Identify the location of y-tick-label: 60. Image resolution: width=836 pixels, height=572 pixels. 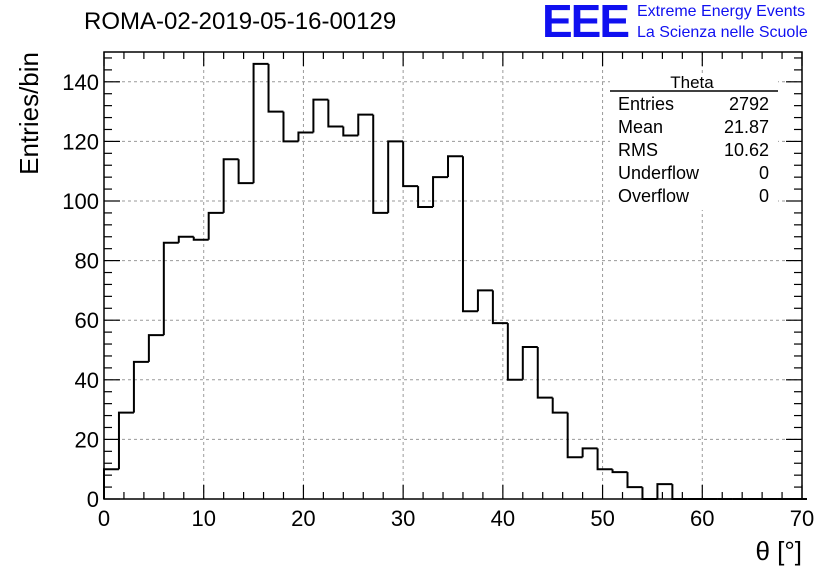
(87, 320).